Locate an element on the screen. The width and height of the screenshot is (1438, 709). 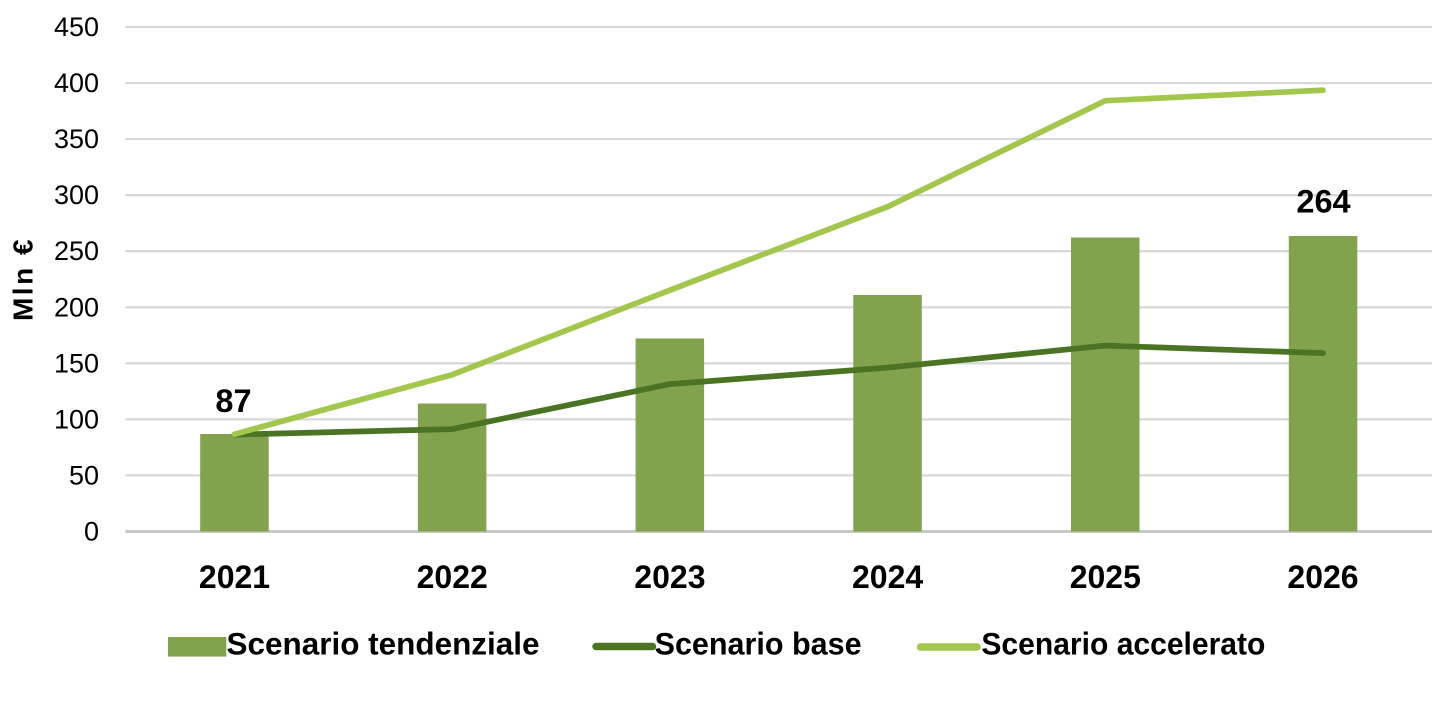
svg-text: 250 is located at coordinates (76, 251).